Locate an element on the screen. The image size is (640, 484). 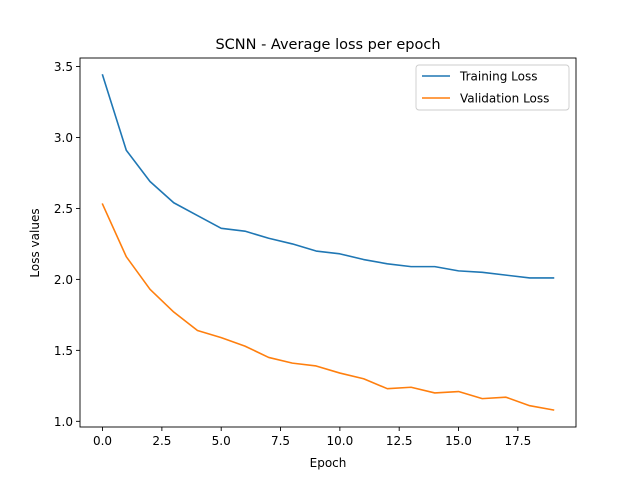
x-tick-label: 7.5 is located at coordinates (280, 441).